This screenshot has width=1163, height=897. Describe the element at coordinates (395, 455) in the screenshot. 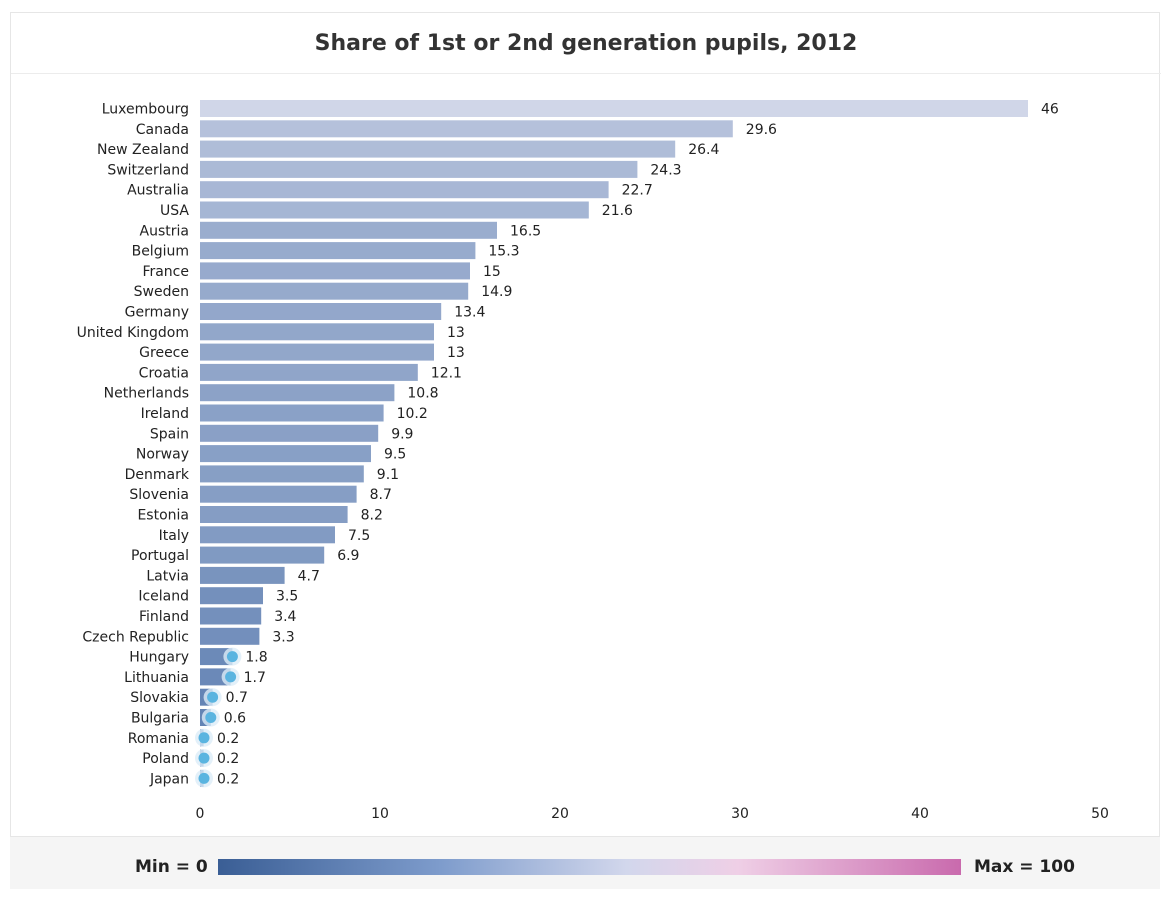

I see `value-label: 9.5` at that location.